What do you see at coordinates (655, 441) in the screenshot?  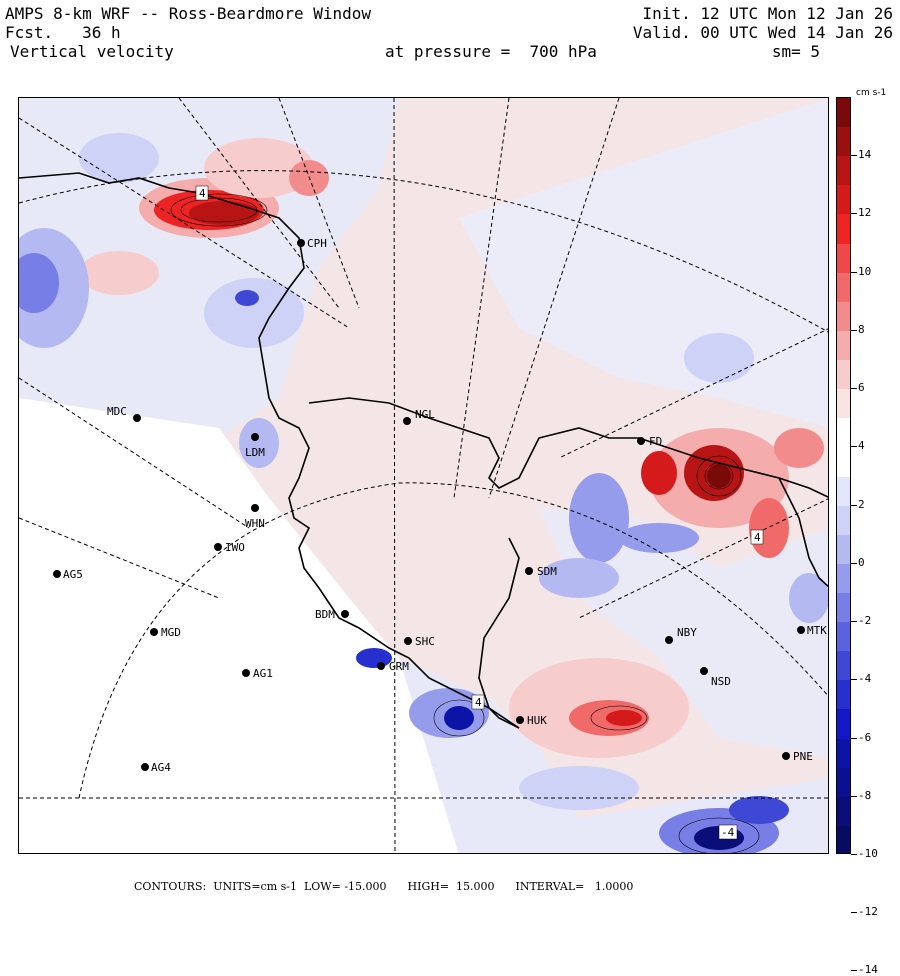 I see `svg-text: FD` at bounding box center [655, 441].